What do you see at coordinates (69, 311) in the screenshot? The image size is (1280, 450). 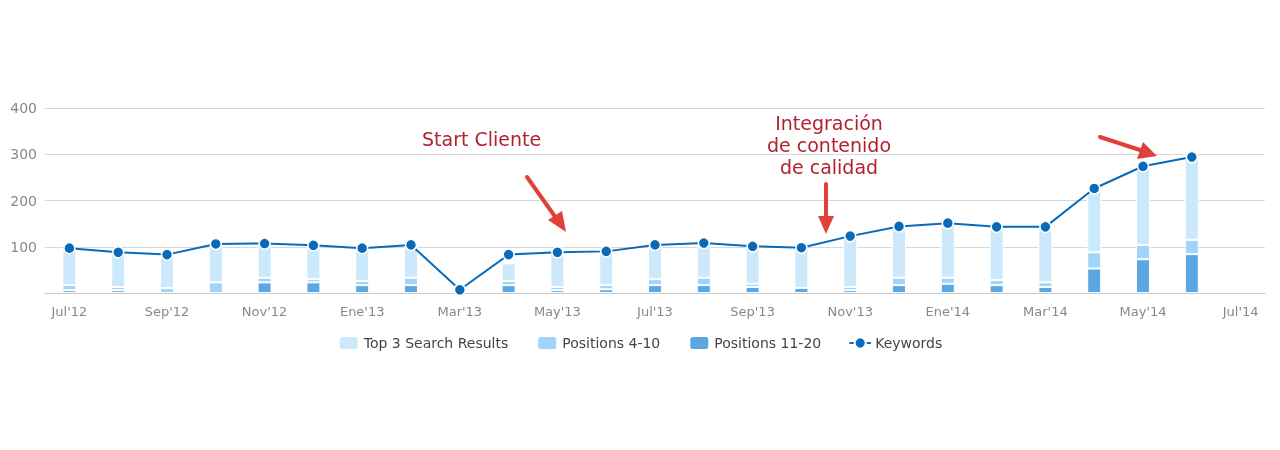 I see `x-tick-label: Jul'12` at bounding box center [69, 311].